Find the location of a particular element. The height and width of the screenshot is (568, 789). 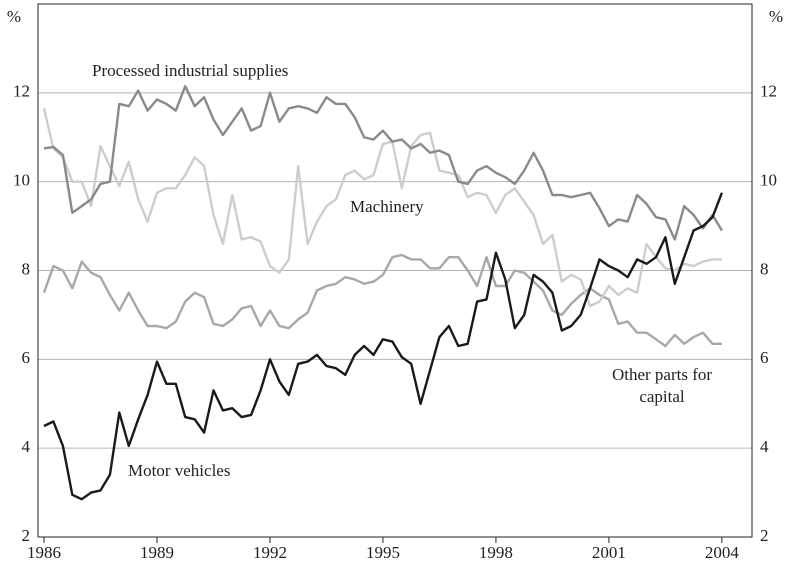

y-tick-label: 10 is located at coordinates (21, 180).